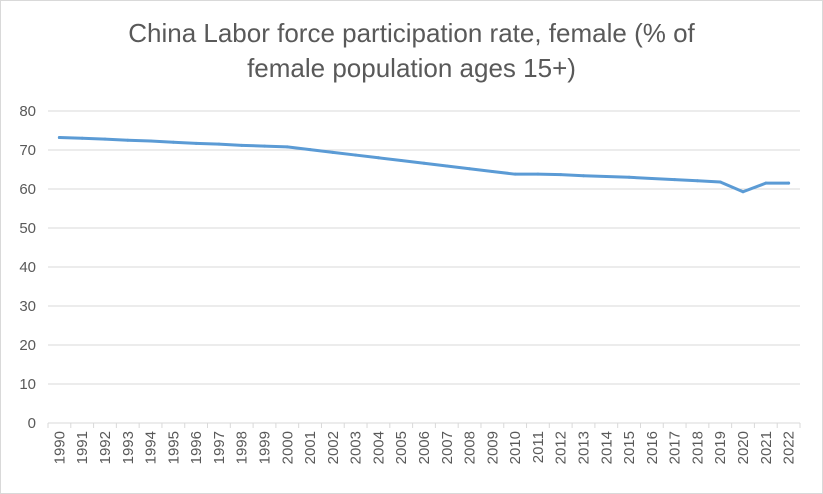 The image size is (823, 494). What do you see at coordinates (743, 447) in the screenshot?
I see `x-tick-label: 2020` at bounding box center [743, 447].